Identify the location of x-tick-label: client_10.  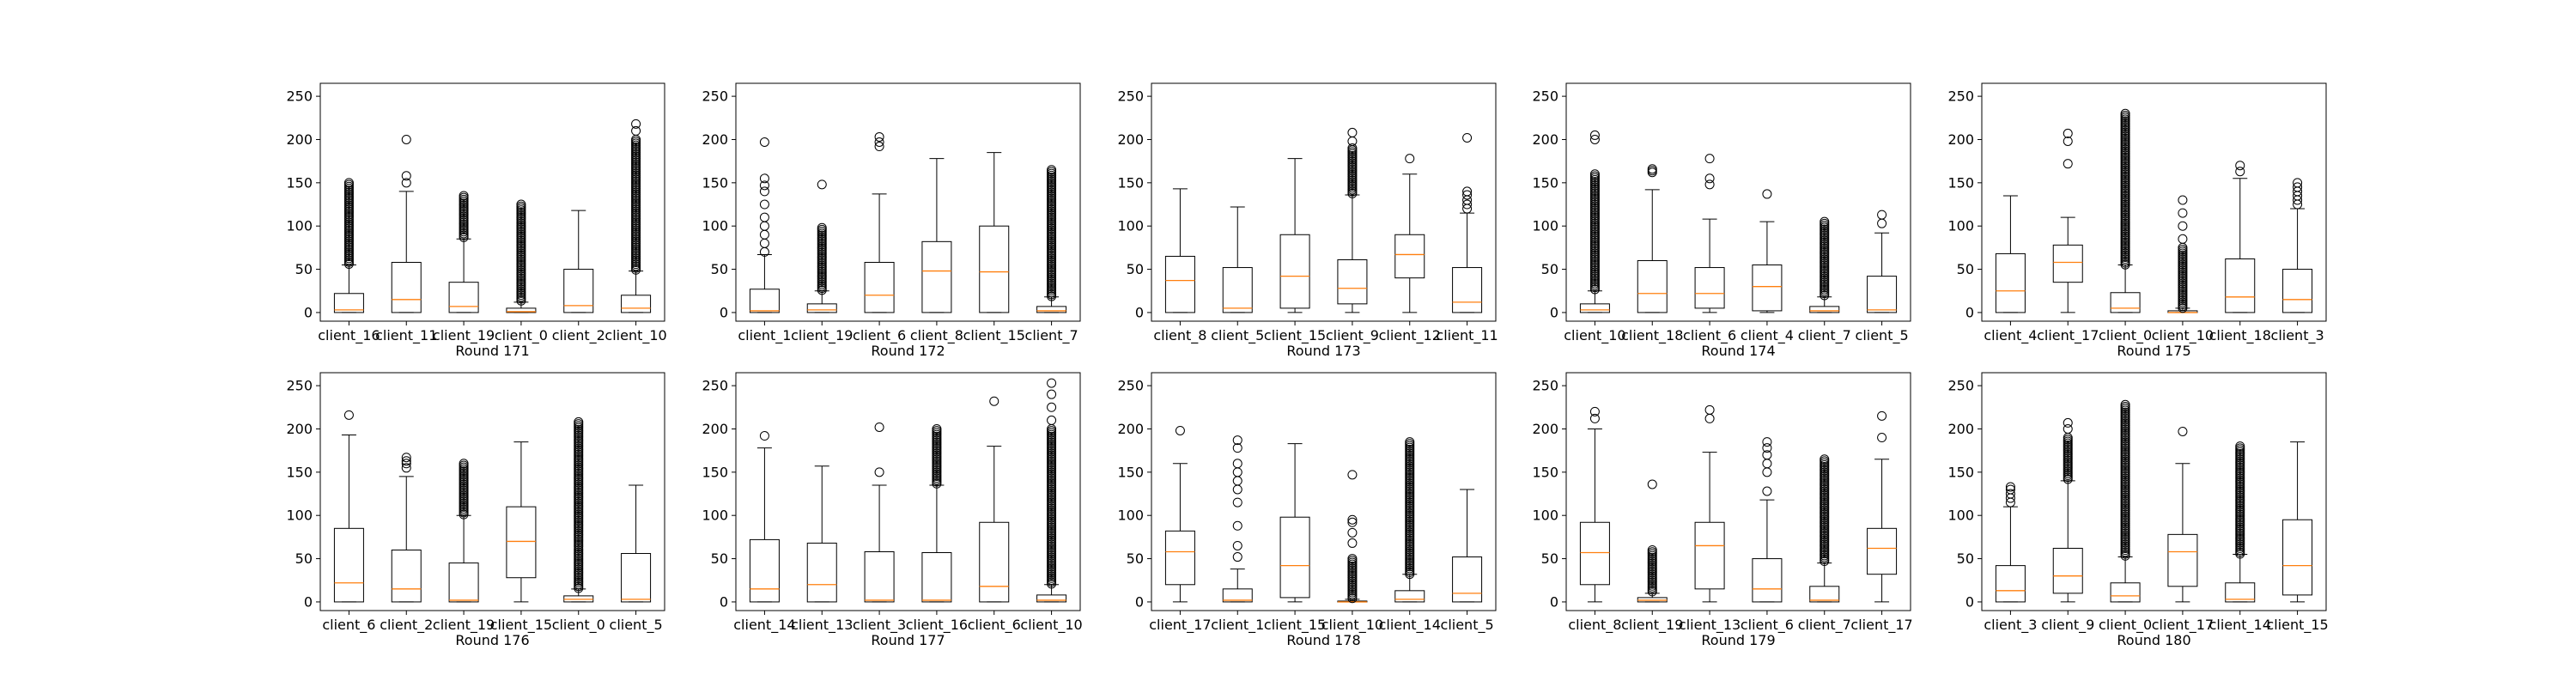
(1594, 335).